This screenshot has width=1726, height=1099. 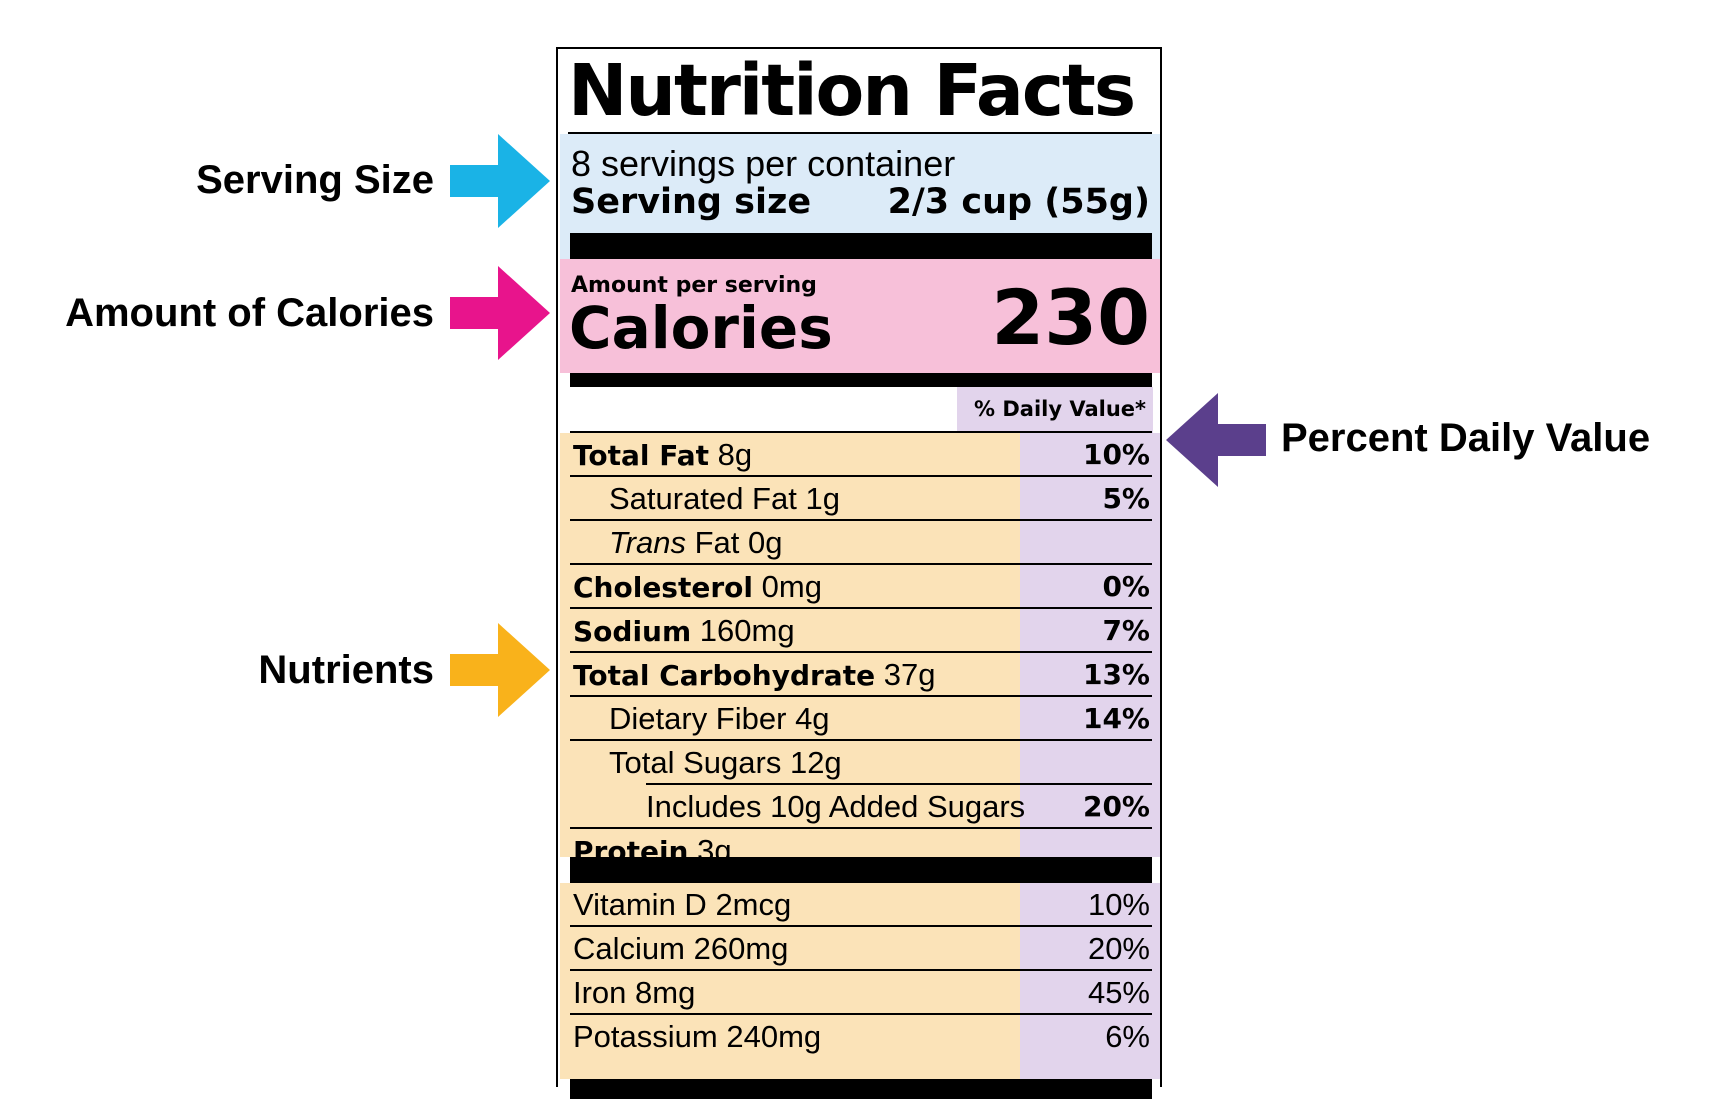 What do you see at coordinates (1060, 409) in the screenshot?
I see `daily-value-header: % Daily Value*` at bounding box center [1060, 409].